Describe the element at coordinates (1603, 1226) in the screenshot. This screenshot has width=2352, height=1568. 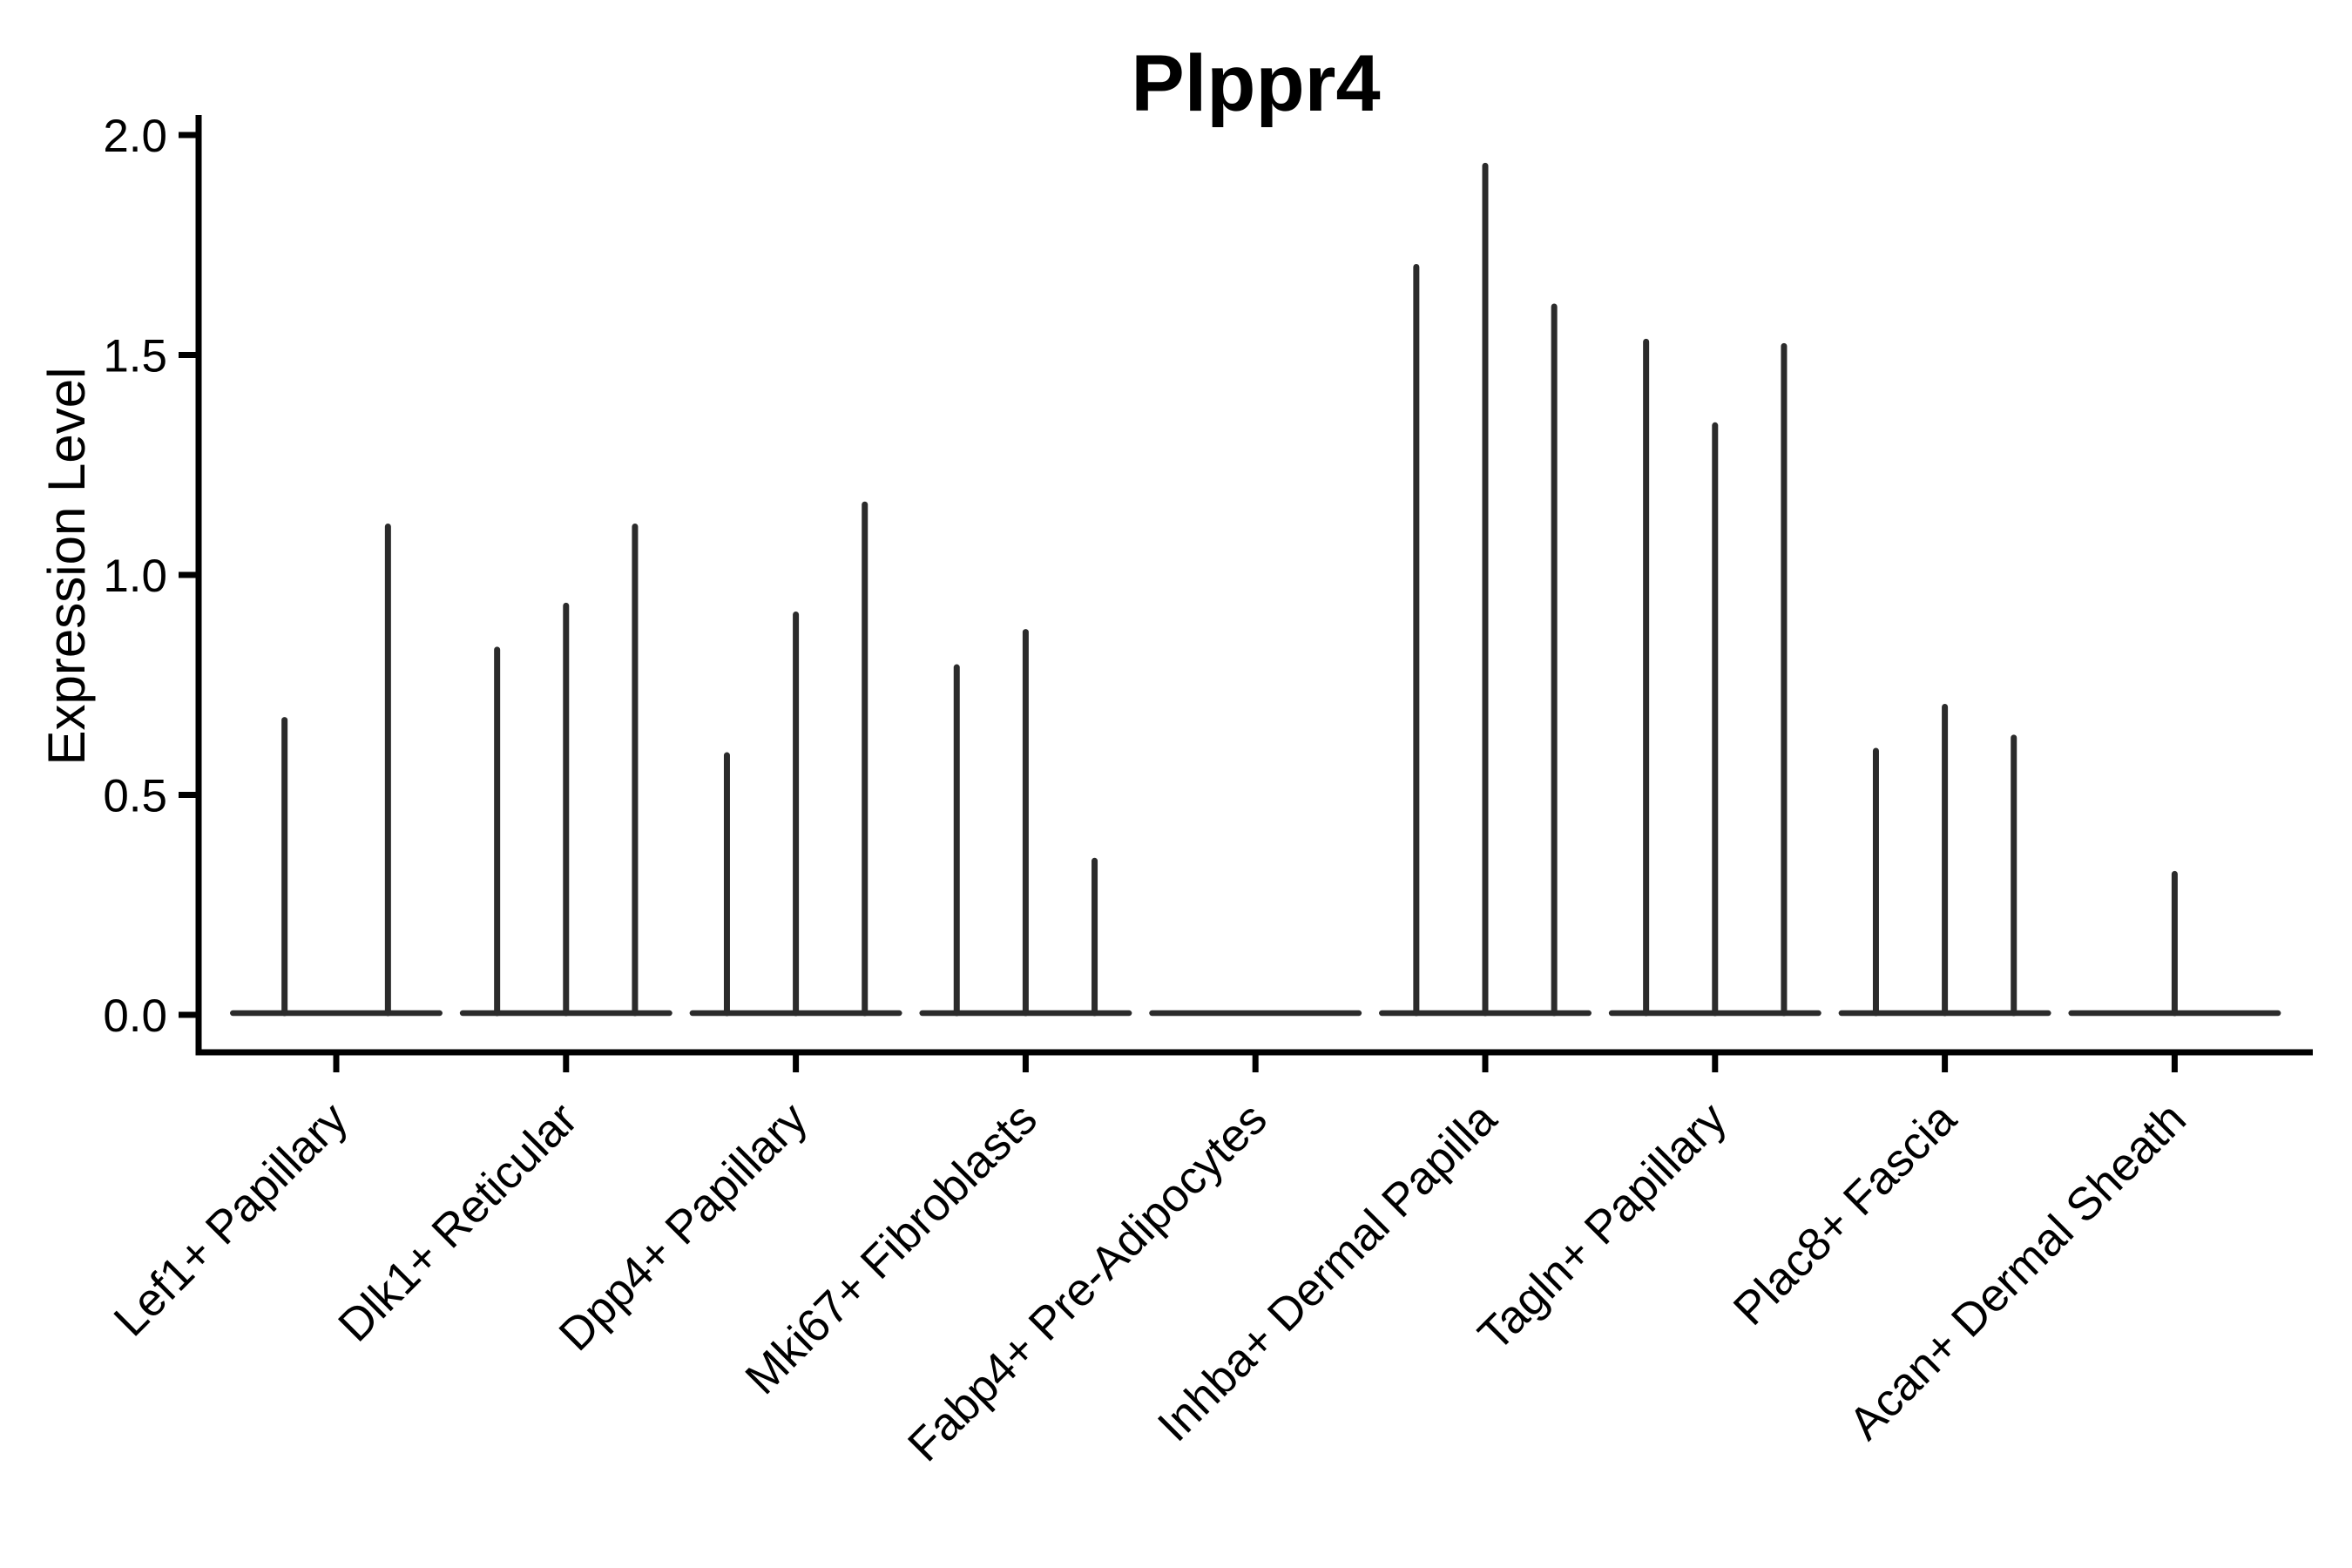
I see `category-label: Tagln+ Papillary` at that location.